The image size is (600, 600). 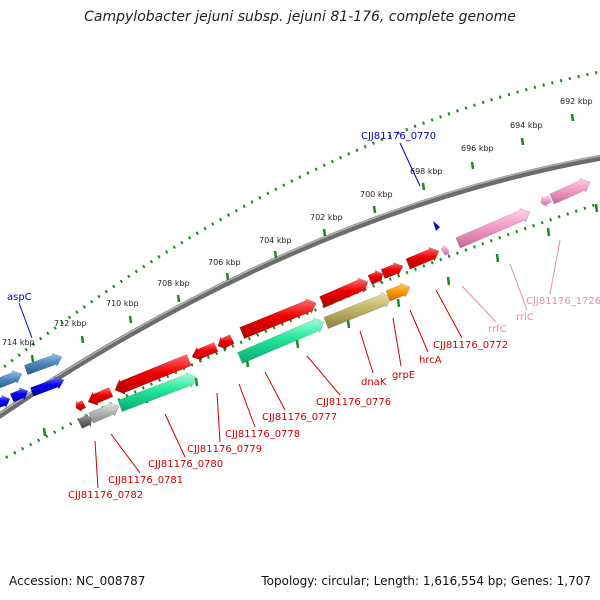 What do you see at coordinates (19, 297) in the screenshot?
I see `gene-label-aspc: aspC` at bounding box center [19, 297].